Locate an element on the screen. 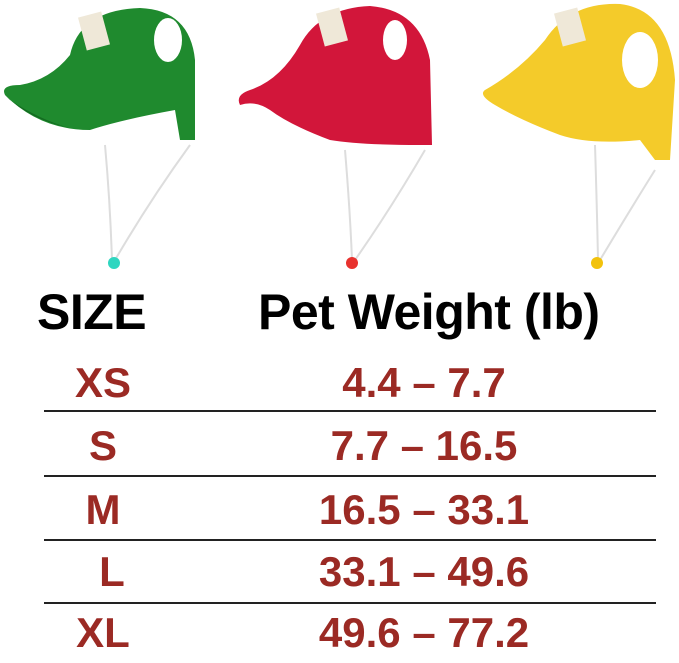 This screenshot has width=679, height=663. table-row: M 16.5 – 33.1 is located at coordinates (339, 510).